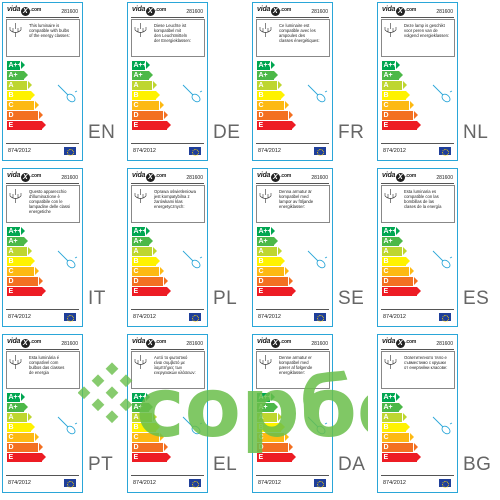 The width and height of the screenshot is (500, 500). What do you see at coordinates (136, 261) in the screenshot?
I see `energy-class-label: B` at bounding box center [136, 261].